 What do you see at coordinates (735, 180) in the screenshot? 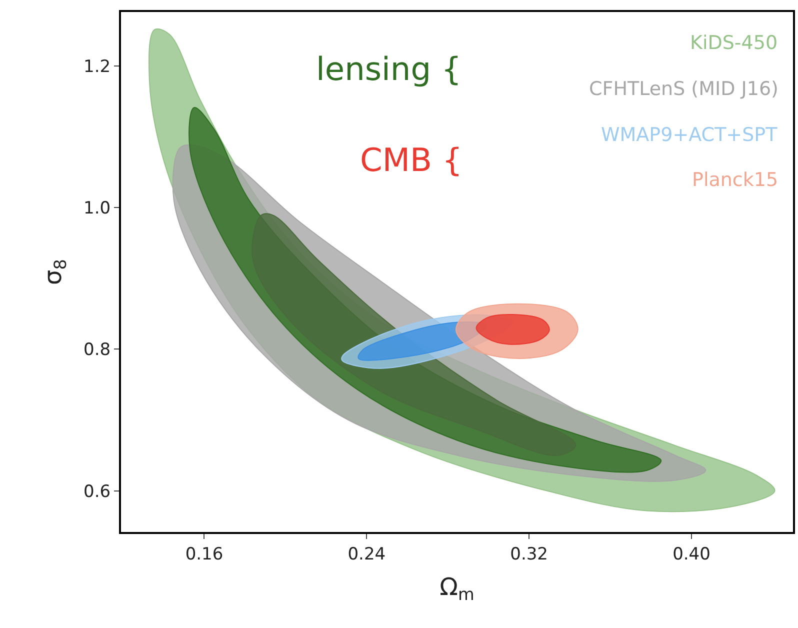
I see `text: Planck15` at bounding box center [735, 180].